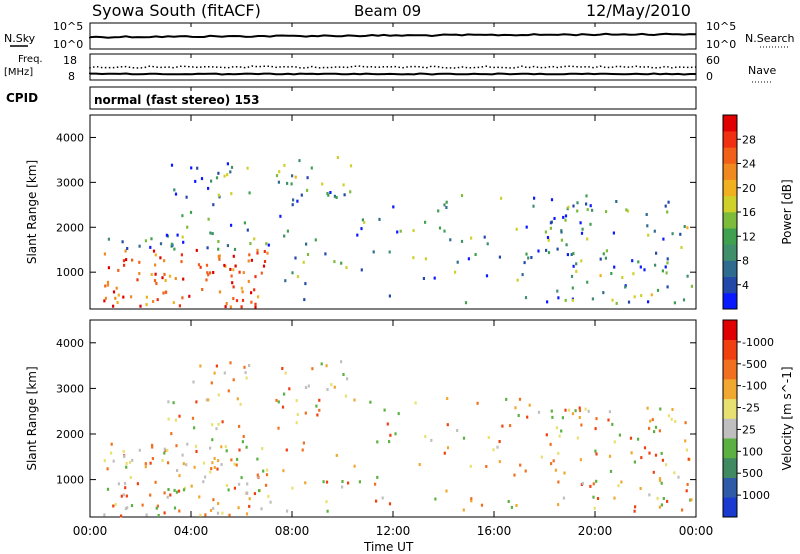 The height and width of the screenshot is (554, 800). Describe the element at coordinates (70, 388) in the screenshot. I see `y-tick-label: 3000` at that location.